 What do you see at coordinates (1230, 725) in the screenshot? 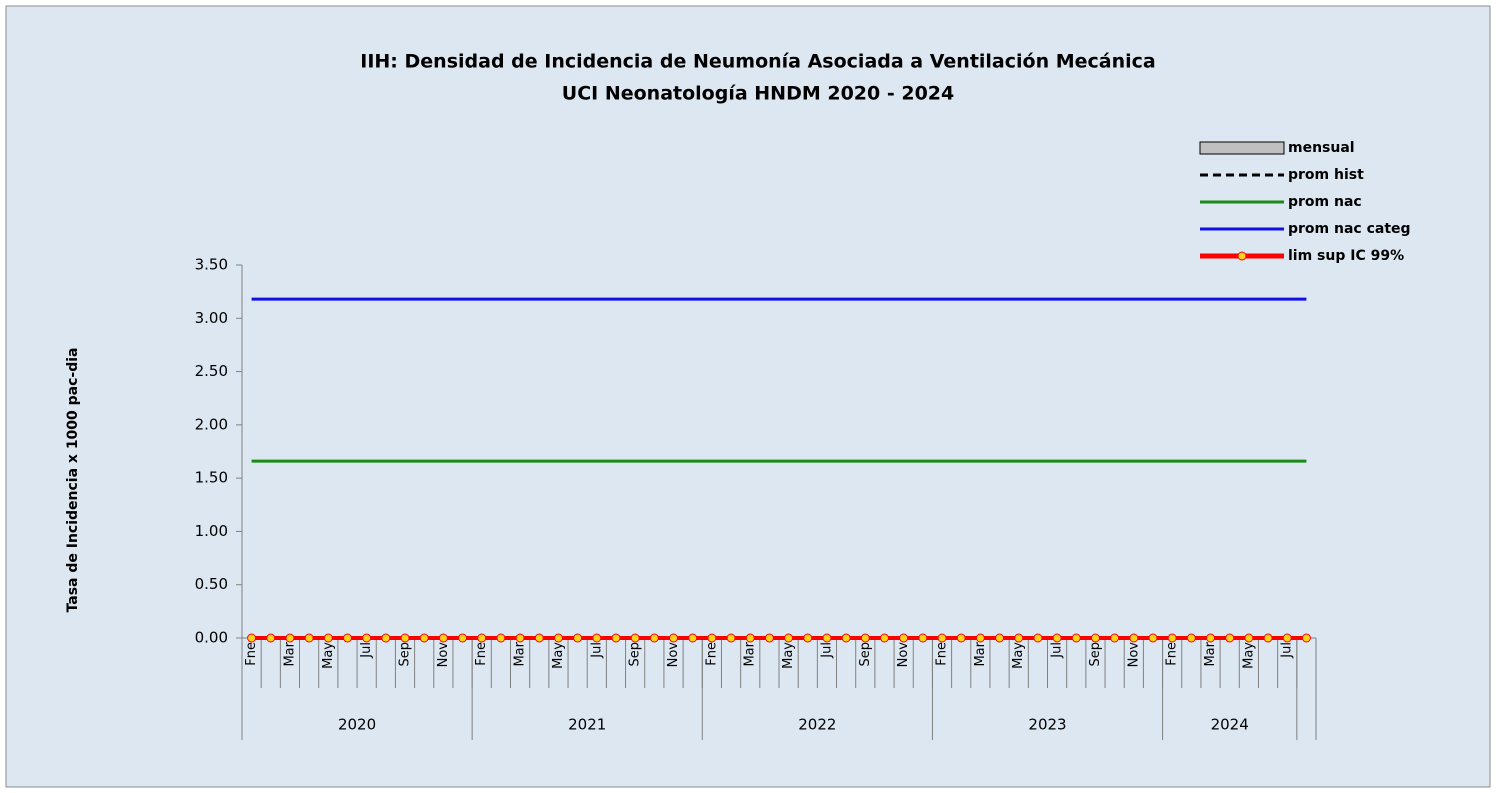
I see `year-label: 2024` at bounding box center [1230, 725].